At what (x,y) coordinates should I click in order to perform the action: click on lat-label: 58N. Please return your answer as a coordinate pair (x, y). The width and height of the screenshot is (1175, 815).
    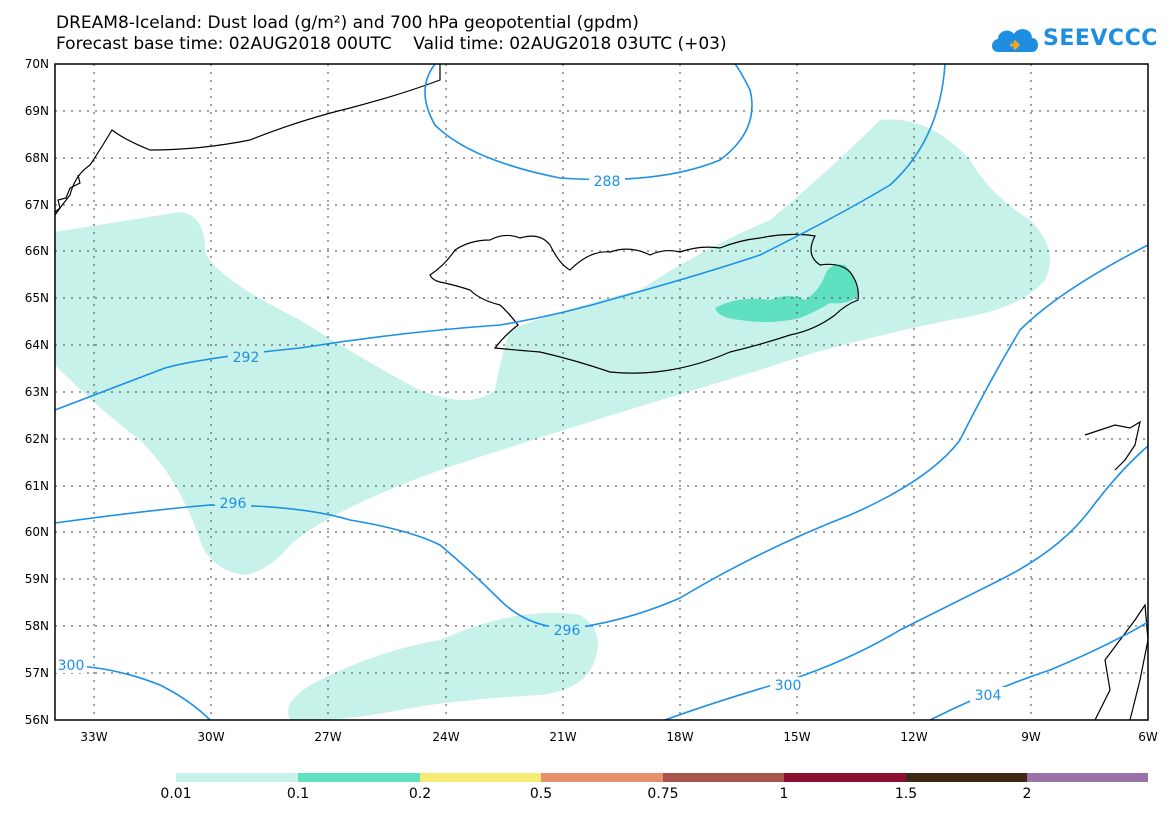
    Looking at the image, I should click on (36, 626).